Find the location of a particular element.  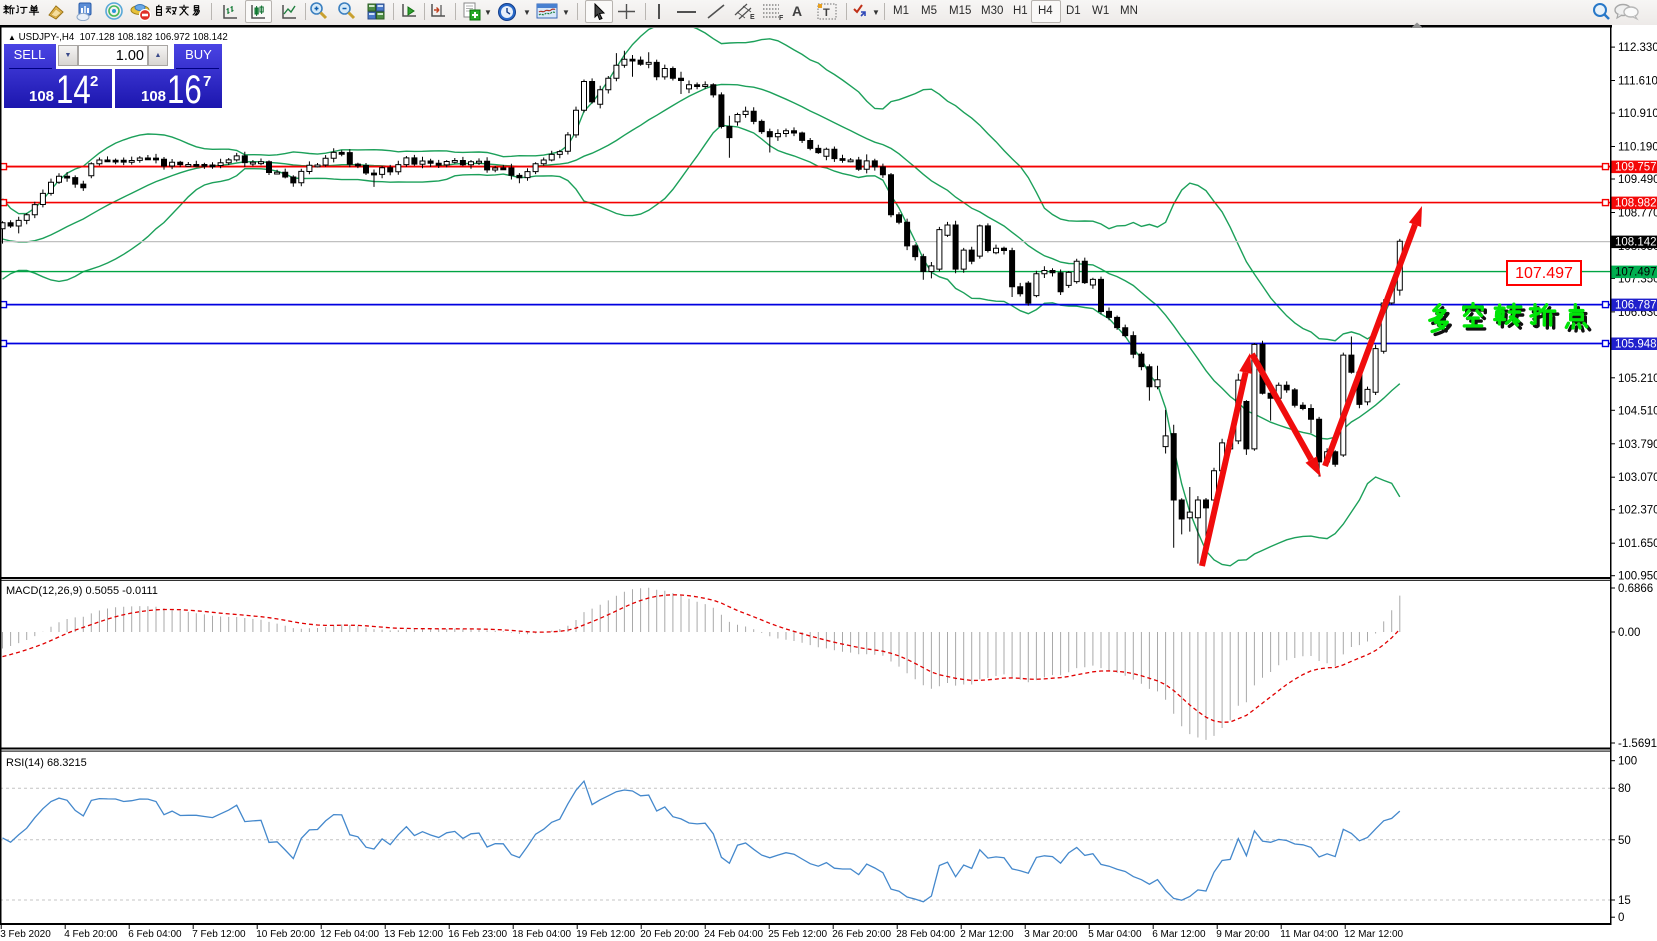

svg-text: 2 Mar 12:00 is located at coordinates (987, 934).